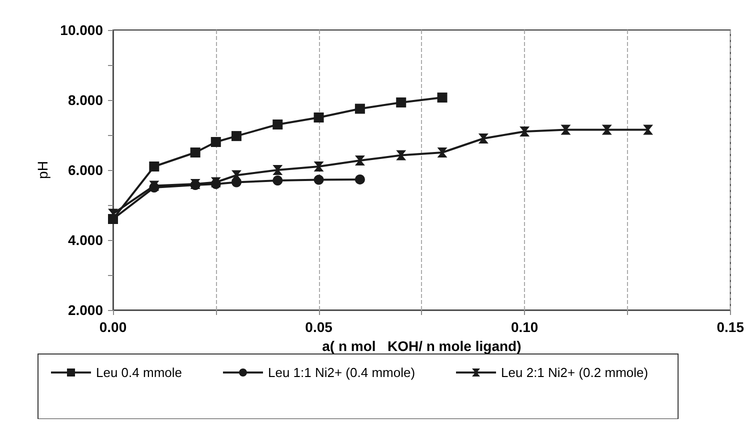 The image size is (755, 427). I want to click on y-tick-label: 2.000, so click(86, 310).